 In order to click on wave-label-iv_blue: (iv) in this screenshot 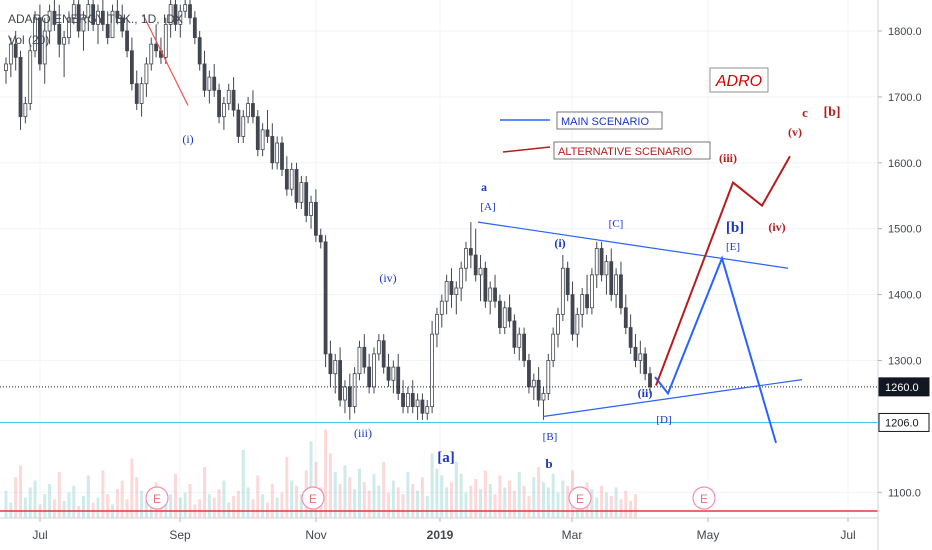, I will do `click(387, 278)`.